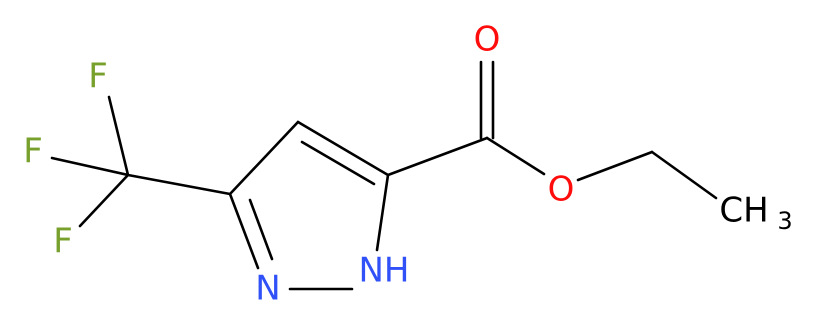  I want to click on atom-subscript: 3, so click(784, 221).